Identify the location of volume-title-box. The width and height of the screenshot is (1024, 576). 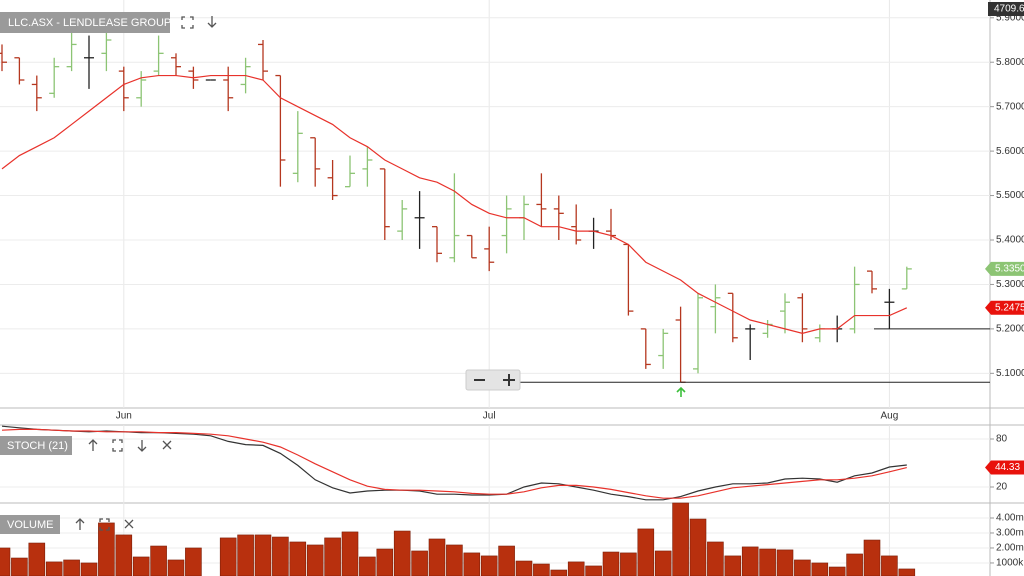
(30, 524).